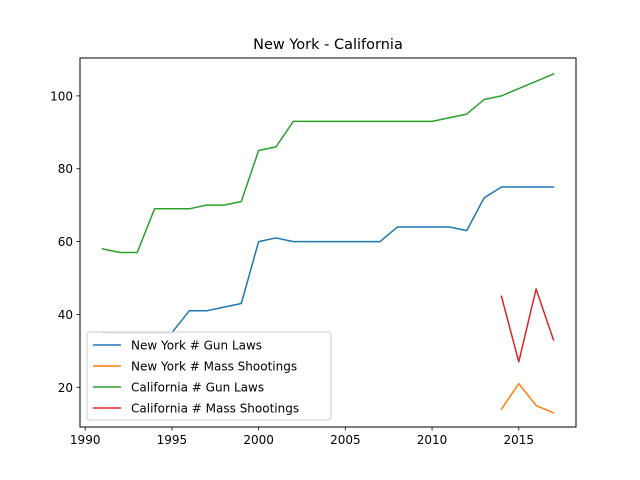 The width and height of the screenshot is (640, 480). I want to click on x-tick-label: 2015, so click(518, 440).